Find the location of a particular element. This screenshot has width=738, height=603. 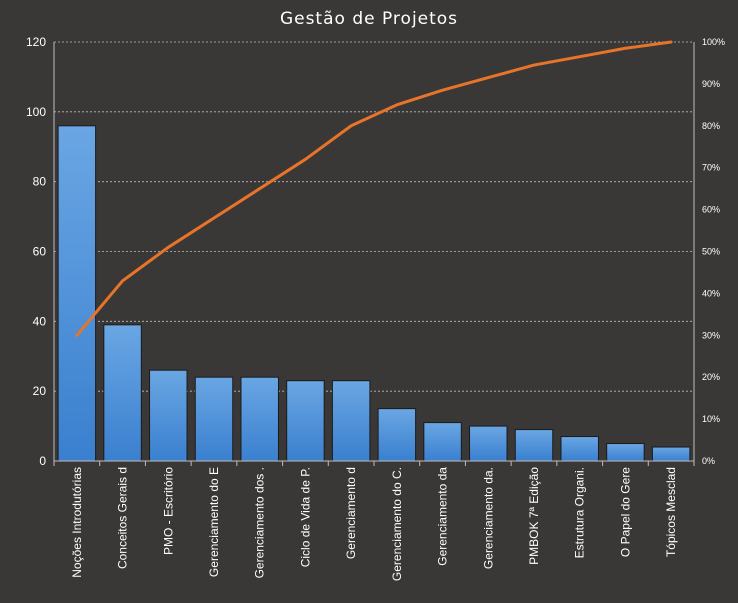

y2-tick-label: 30% is located at coordinates (711, 335).